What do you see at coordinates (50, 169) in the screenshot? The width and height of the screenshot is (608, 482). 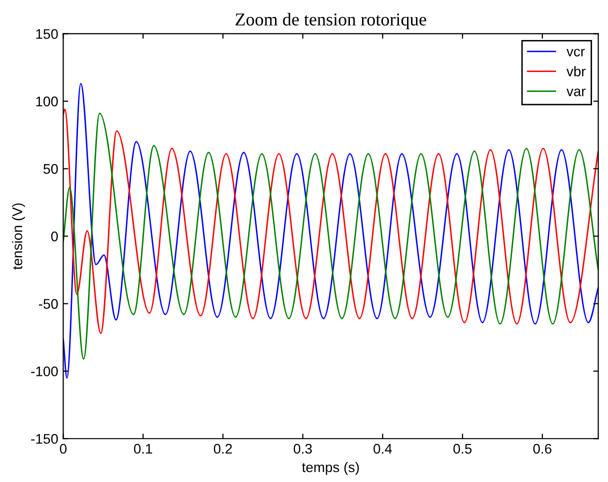 I see `y-tick-label: 50` at bounding box center [50, 169].